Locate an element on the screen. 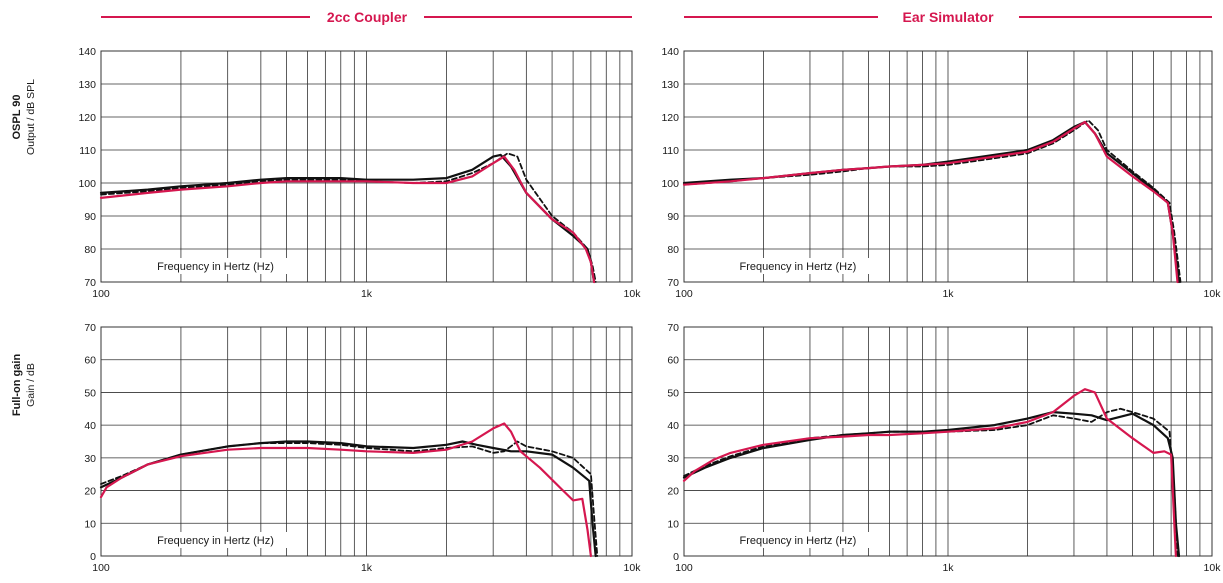 The height and width of the screenshot is (583, 1223). row-label-full-on-gain-svg: Full-on gain Gain / dB is located at coordinates (24, 385).